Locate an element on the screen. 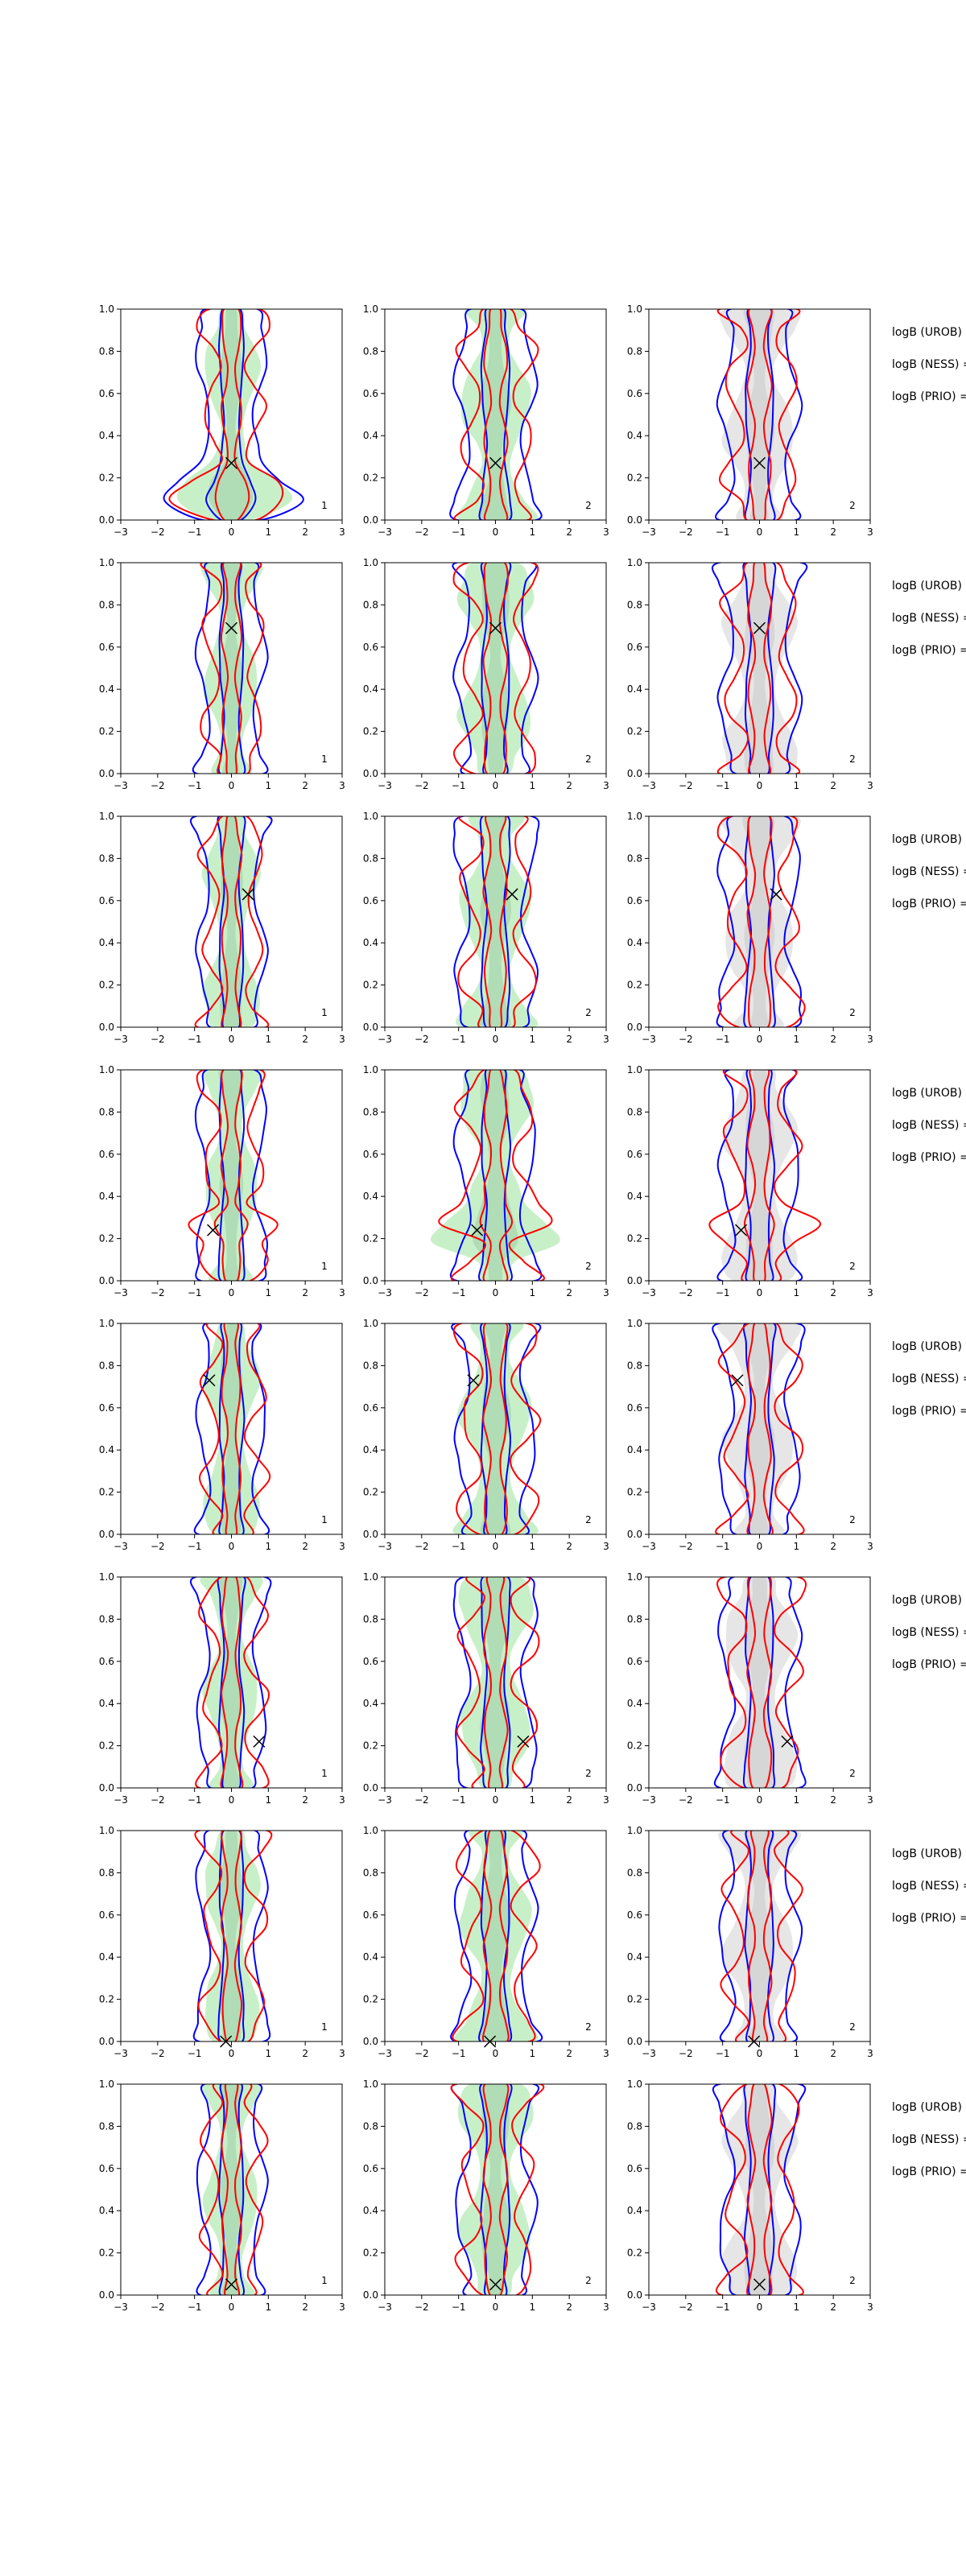 The width and height of the screenshot is (966, 2576). row-side-label: logB (NESS) = is located at coordinates (929, 1125).